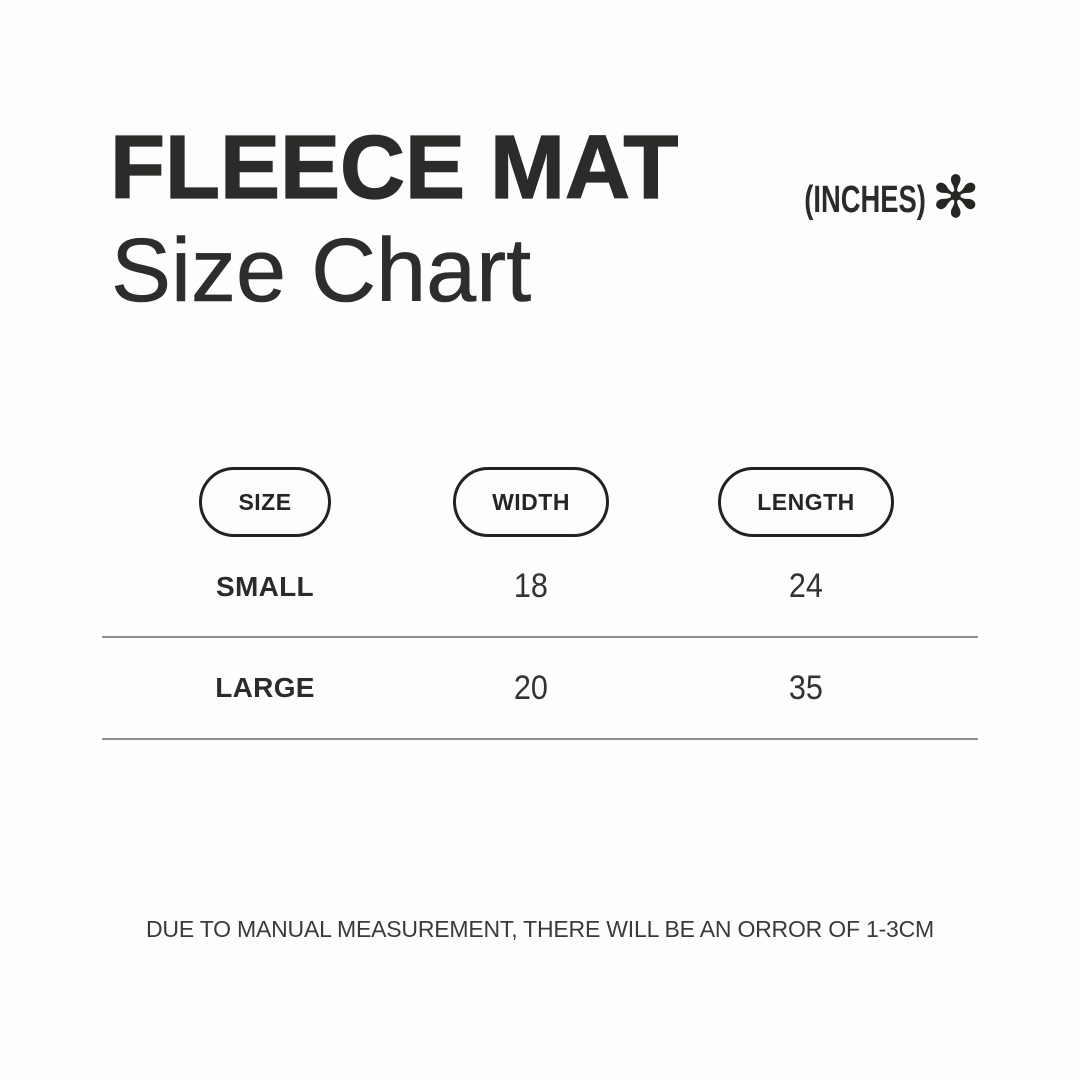  I want to click on column-header-size: SIZE, so click(265, 502).